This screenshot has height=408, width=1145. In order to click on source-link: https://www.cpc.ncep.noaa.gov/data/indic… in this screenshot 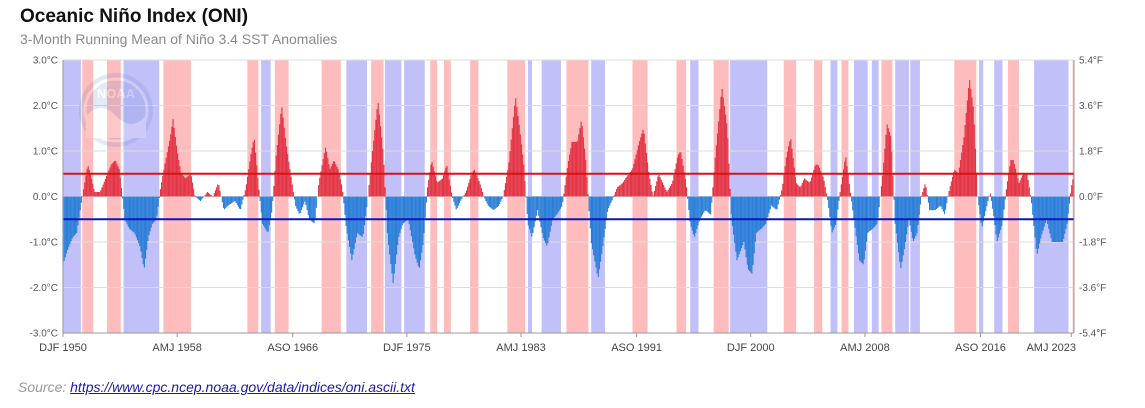, I will do `click(242, 387)`.